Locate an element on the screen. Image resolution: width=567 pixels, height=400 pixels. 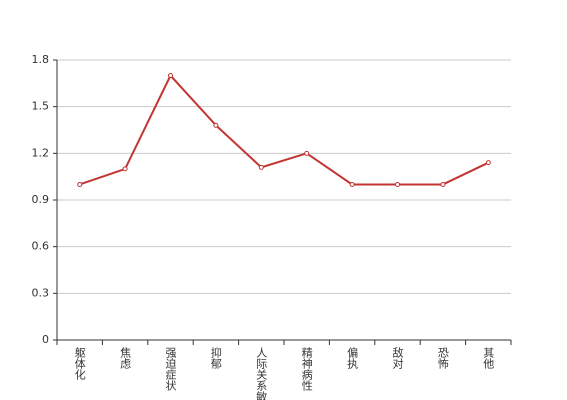
x-tick-label: 强迫症状 is located at coordinates (170, 369).